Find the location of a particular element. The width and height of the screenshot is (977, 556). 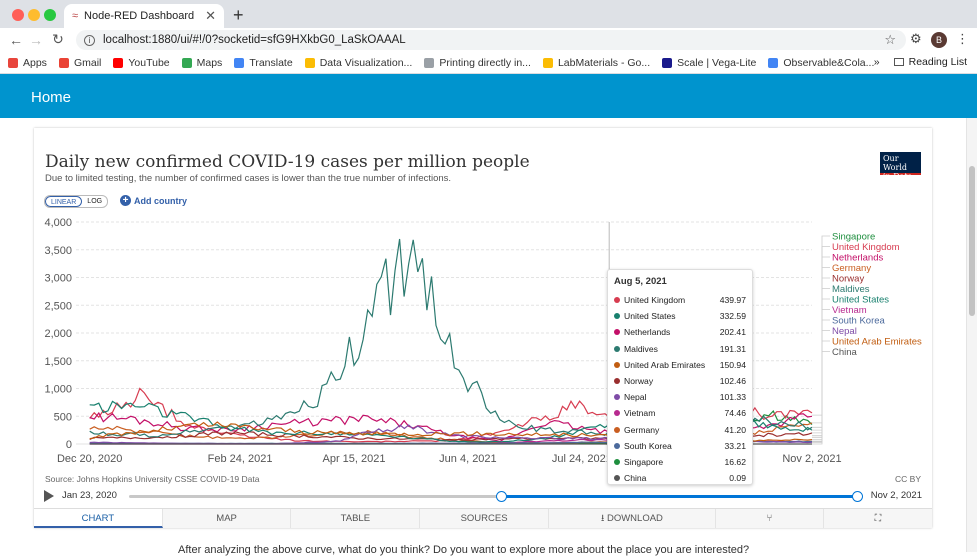

timeline-track is located at coordinates (496, 496).